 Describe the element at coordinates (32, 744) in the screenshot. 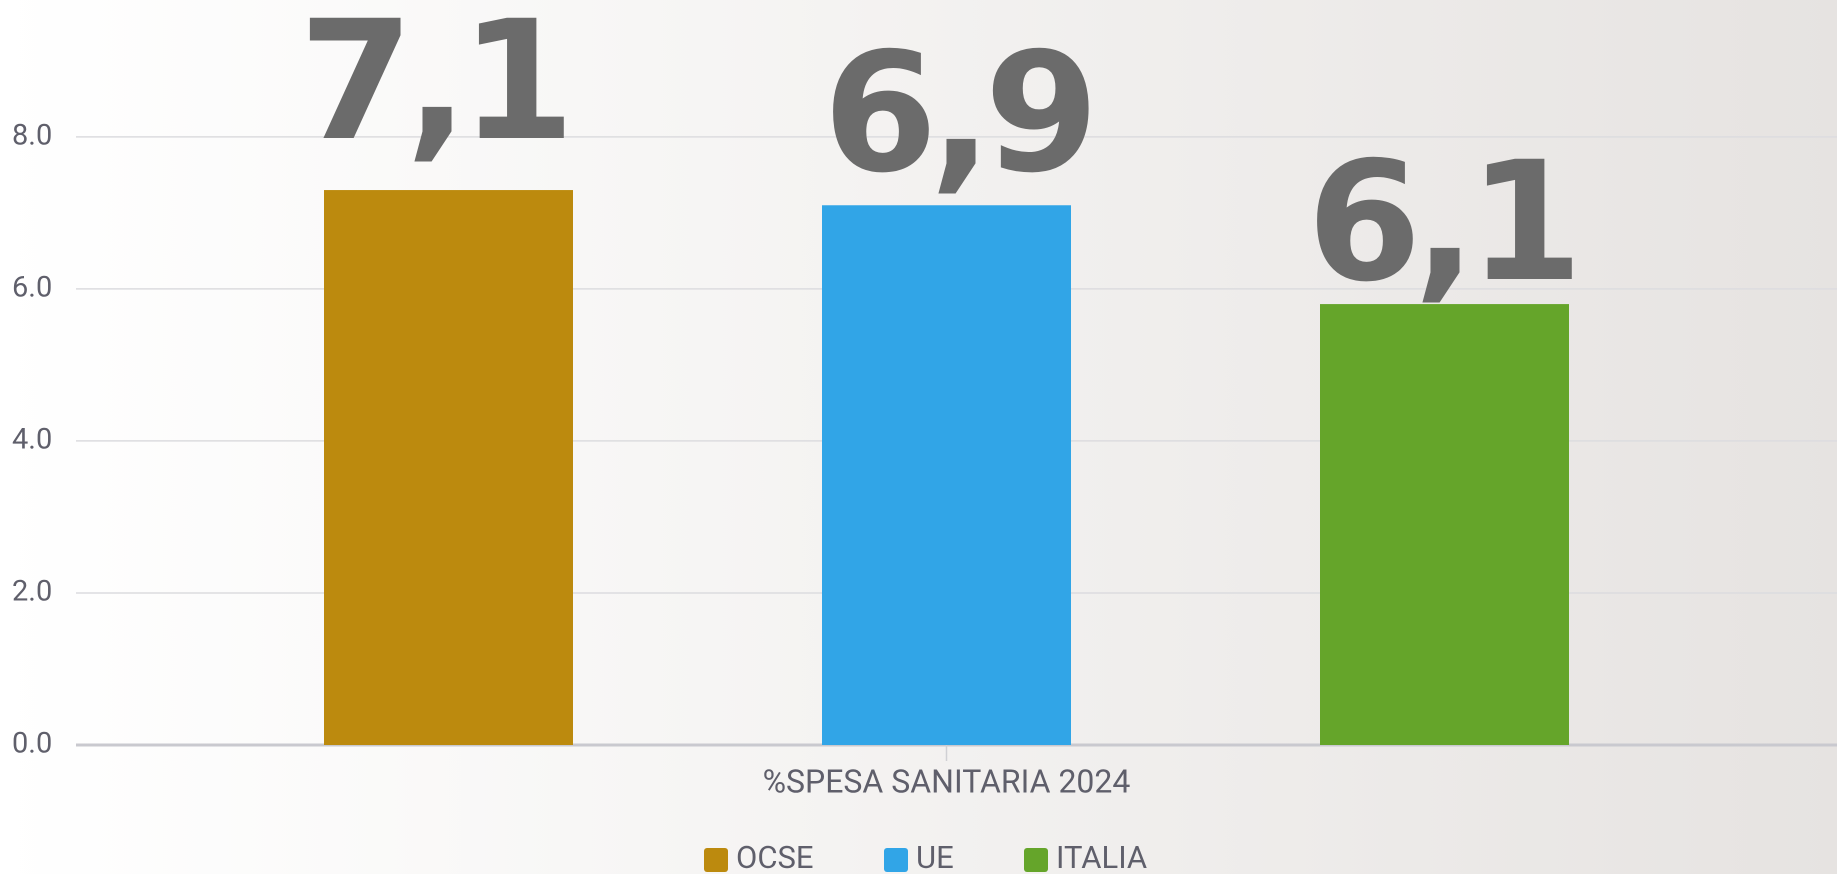

I see `y-tick-label: 0.0` at that location.